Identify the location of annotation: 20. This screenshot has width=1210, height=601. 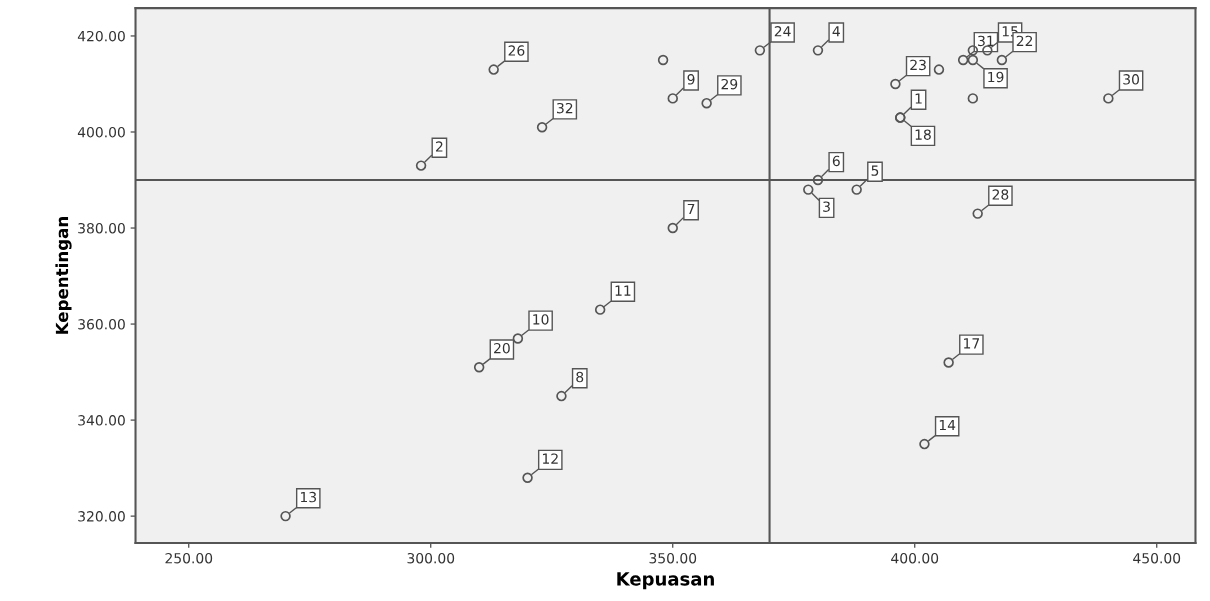
(502, 348).